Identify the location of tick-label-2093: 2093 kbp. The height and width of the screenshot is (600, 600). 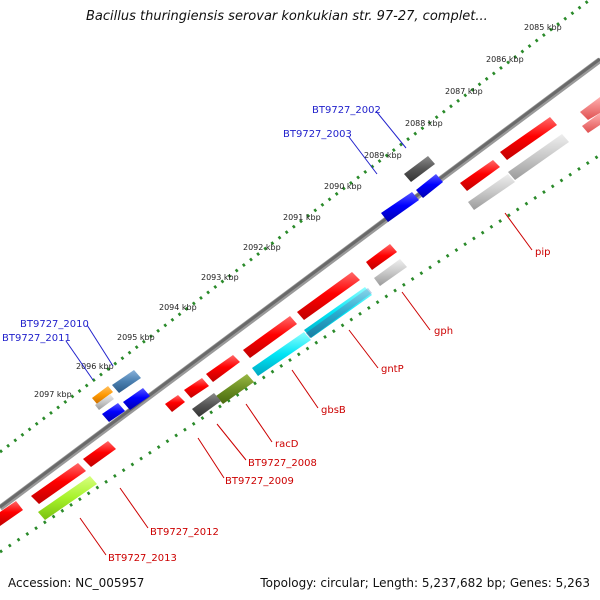
(220, 277).